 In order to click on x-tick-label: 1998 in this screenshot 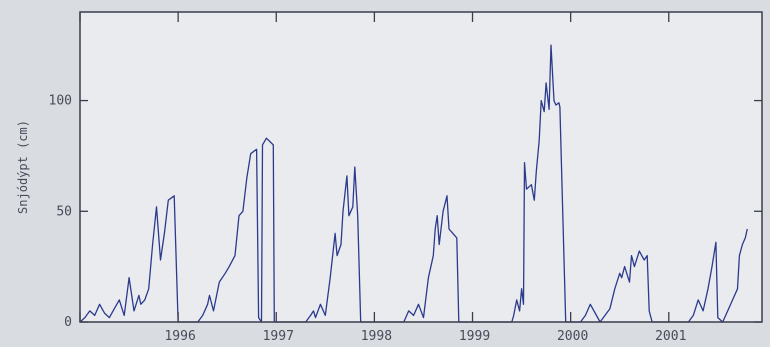, I will do `click(376, 336)`.